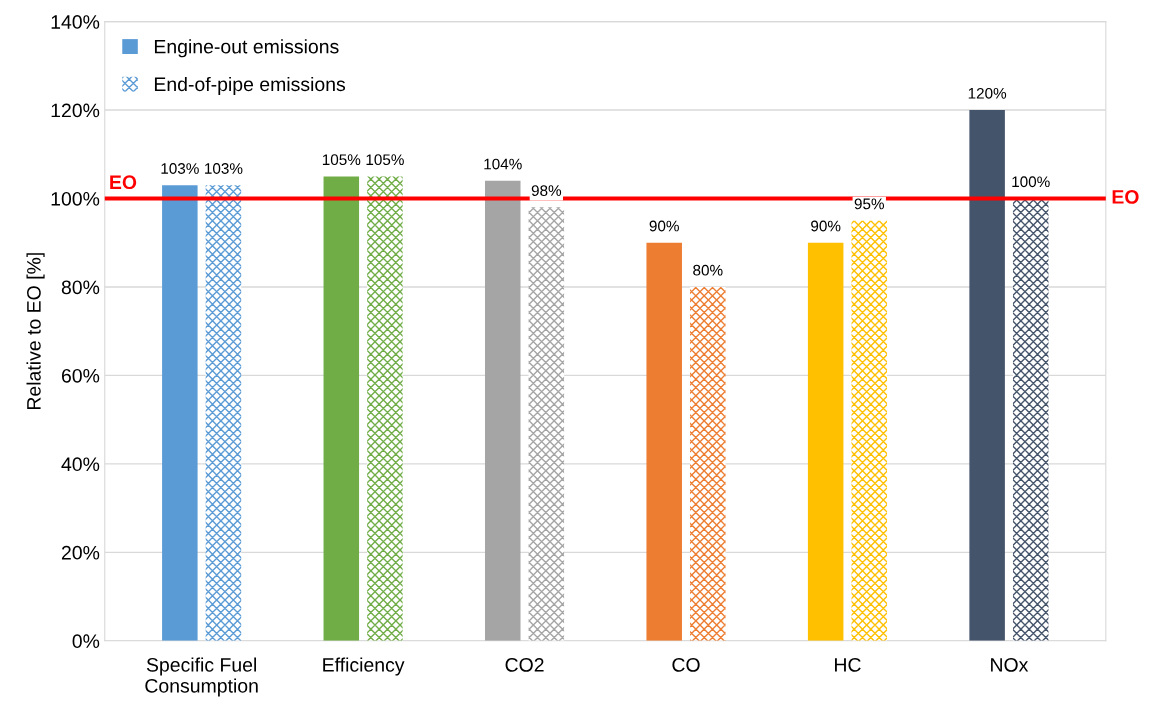  What do you see at coordinates (1125, 196) in the screenshot?
I see `ref-line-label: EO` at bounding box center [1125, 196].